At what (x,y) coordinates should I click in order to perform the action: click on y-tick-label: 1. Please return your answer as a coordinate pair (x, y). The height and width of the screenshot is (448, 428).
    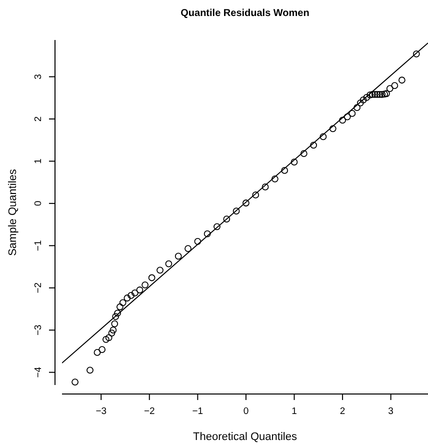
    Looking at the image, I should click on (38, 161).